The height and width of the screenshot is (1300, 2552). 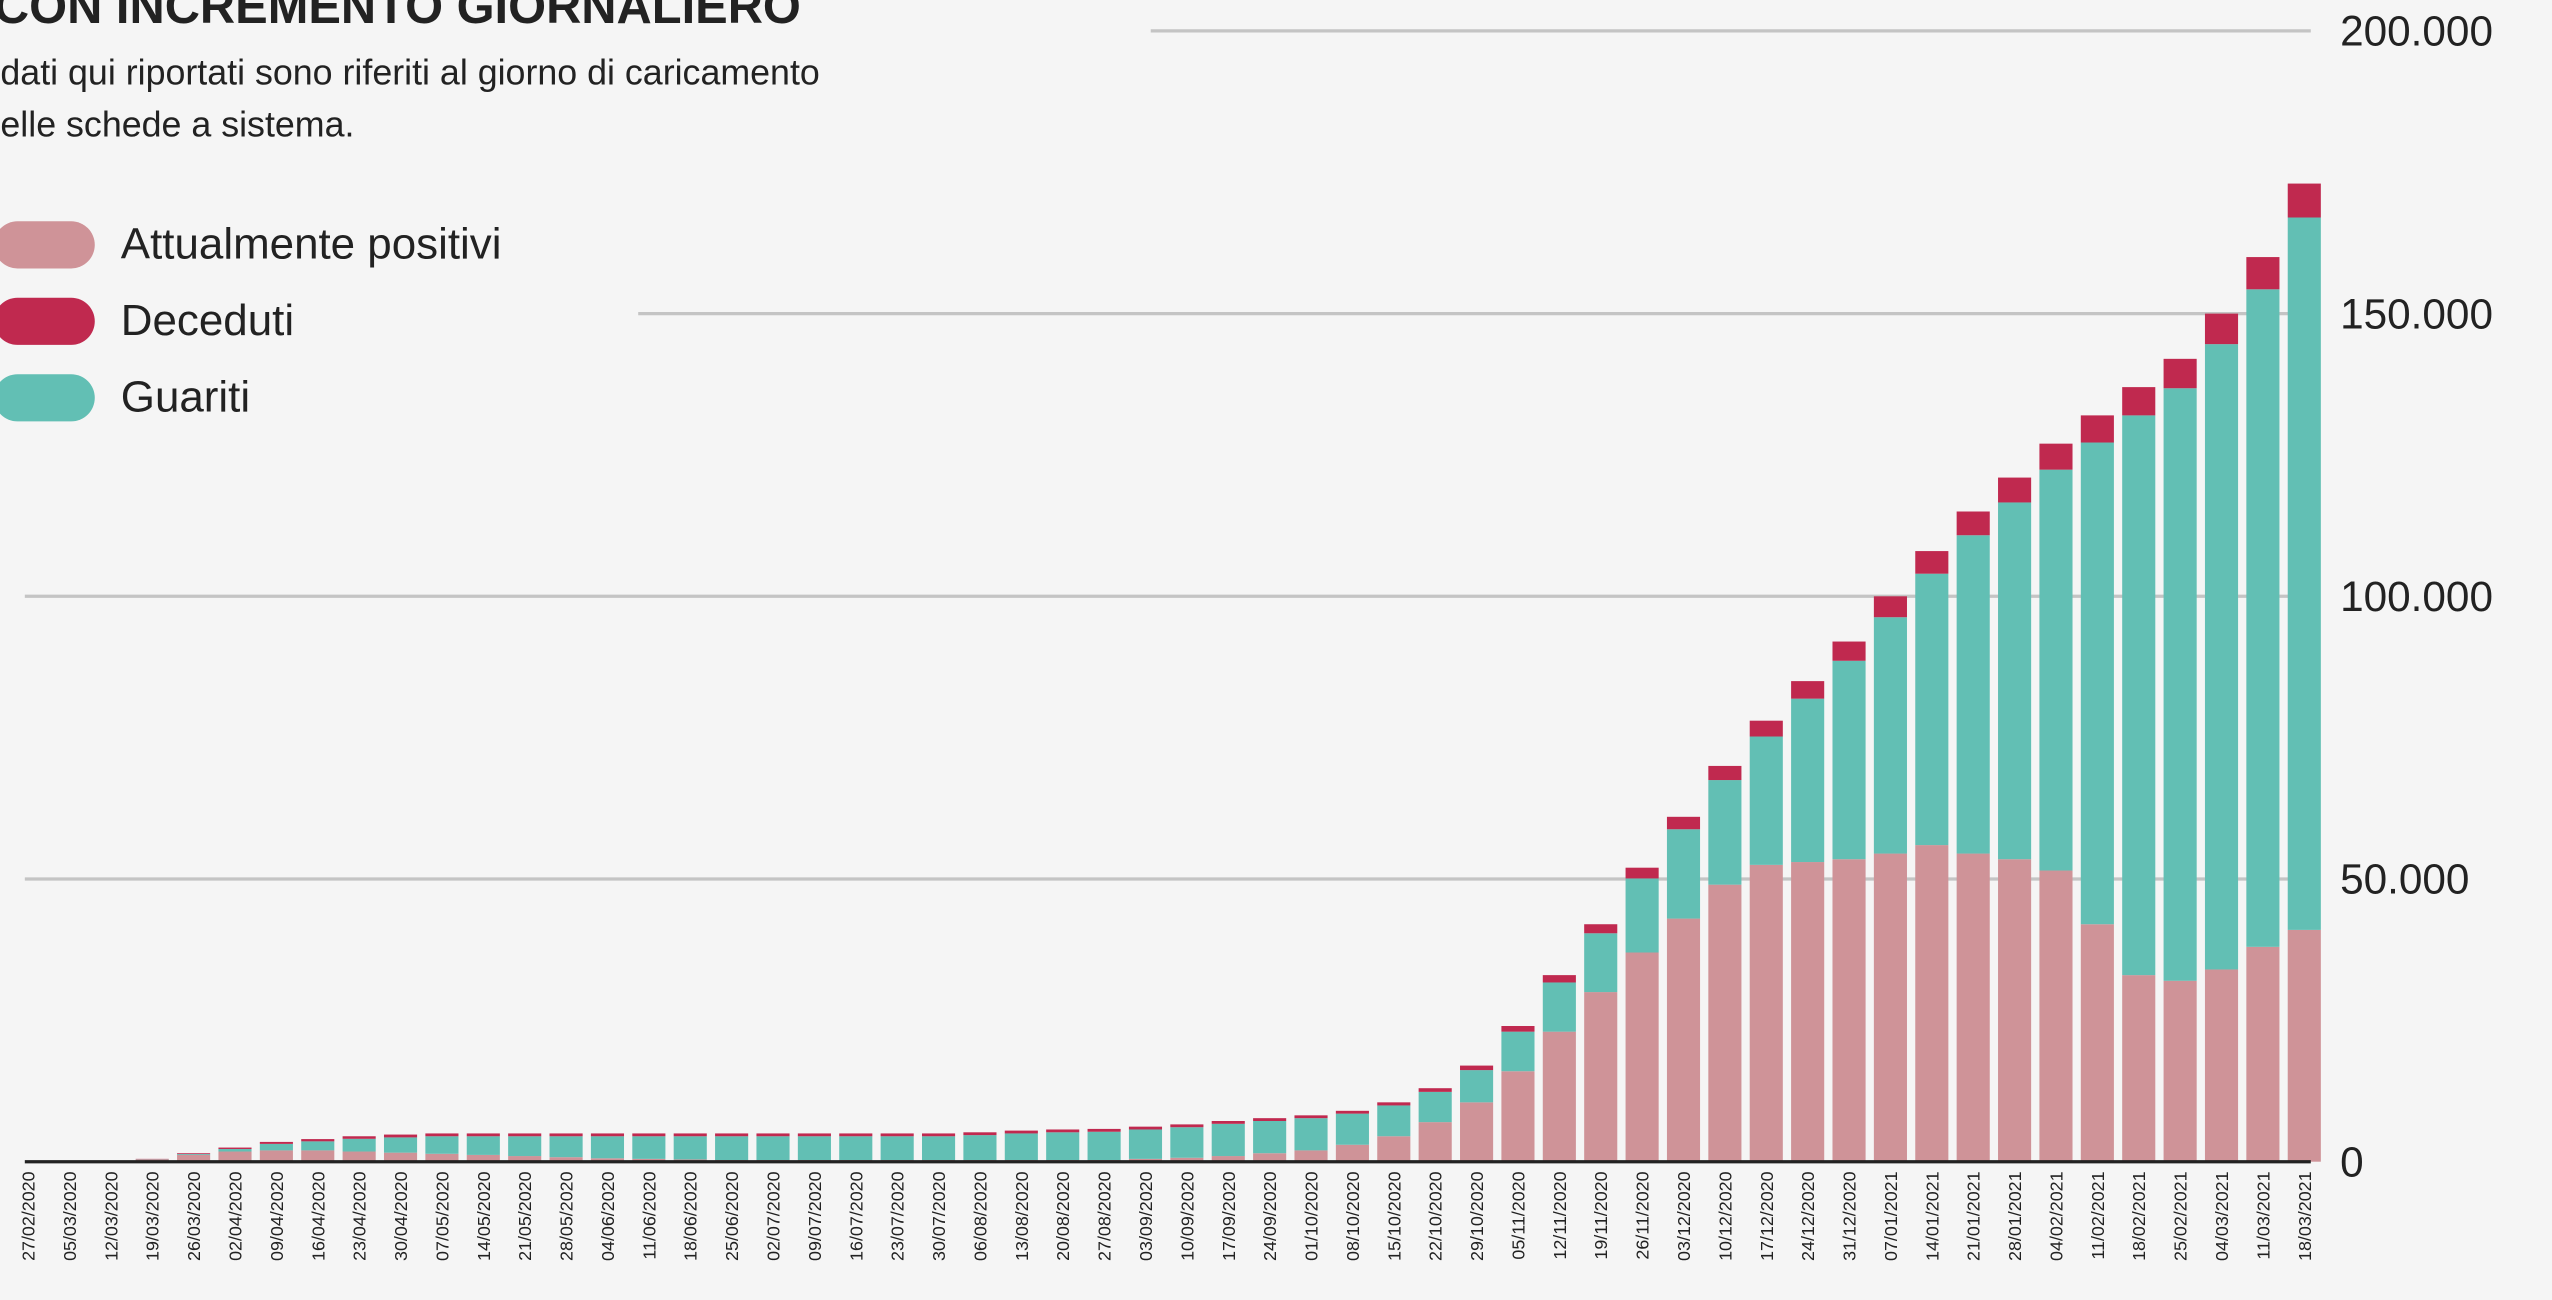 What do you see at coordinates (2416, 31) in the screenshot?
I see `y-tick-label: 200.000` at bounding box center [2416, 31].